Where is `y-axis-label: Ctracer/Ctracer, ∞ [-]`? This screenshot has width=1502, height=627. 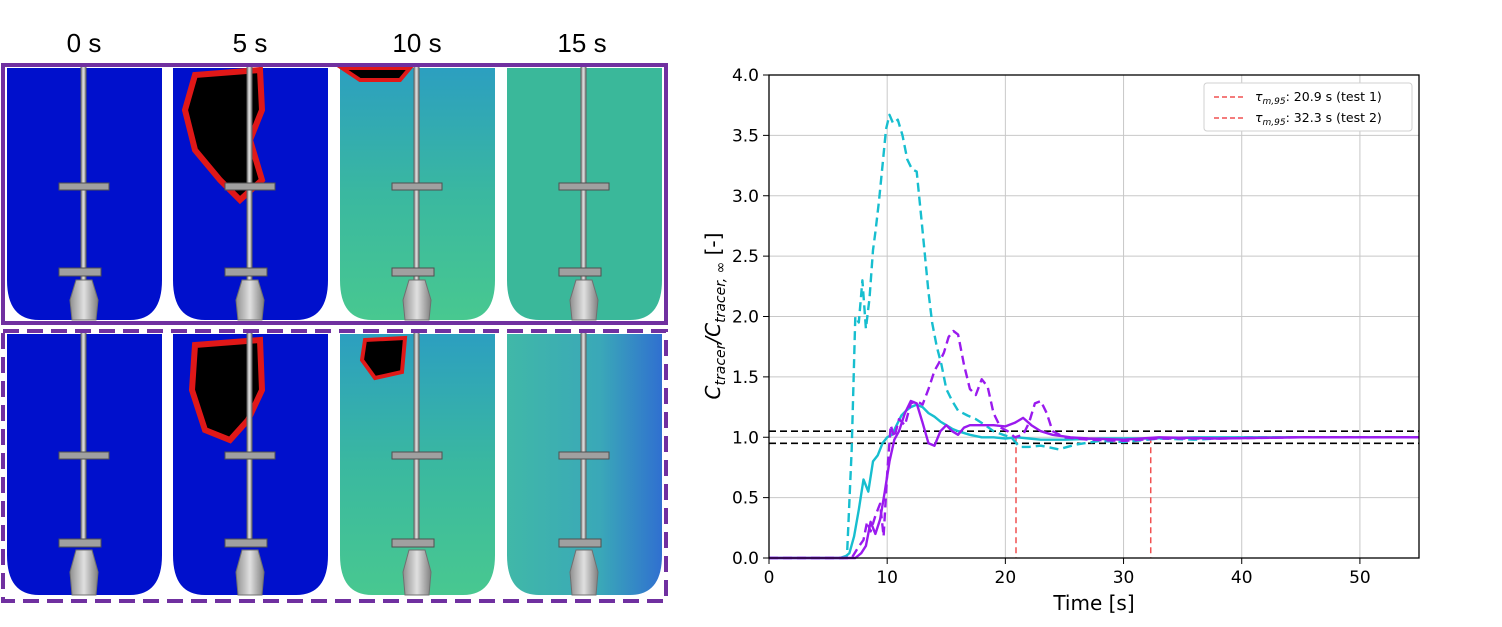
y-axis-label: Ctracer/Ctracer, ∞ [-] is located at coordinates (715, 316).